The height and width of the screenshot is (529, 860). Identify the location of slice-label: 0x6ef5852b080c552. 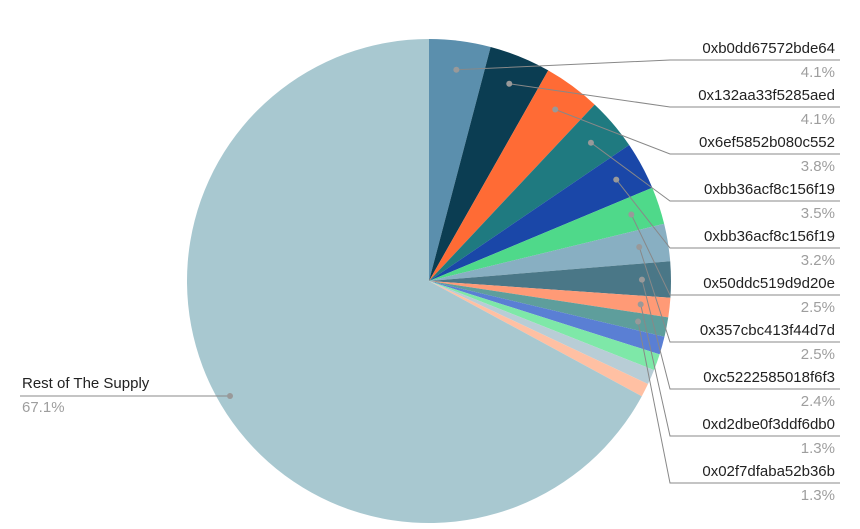
(767, 142).